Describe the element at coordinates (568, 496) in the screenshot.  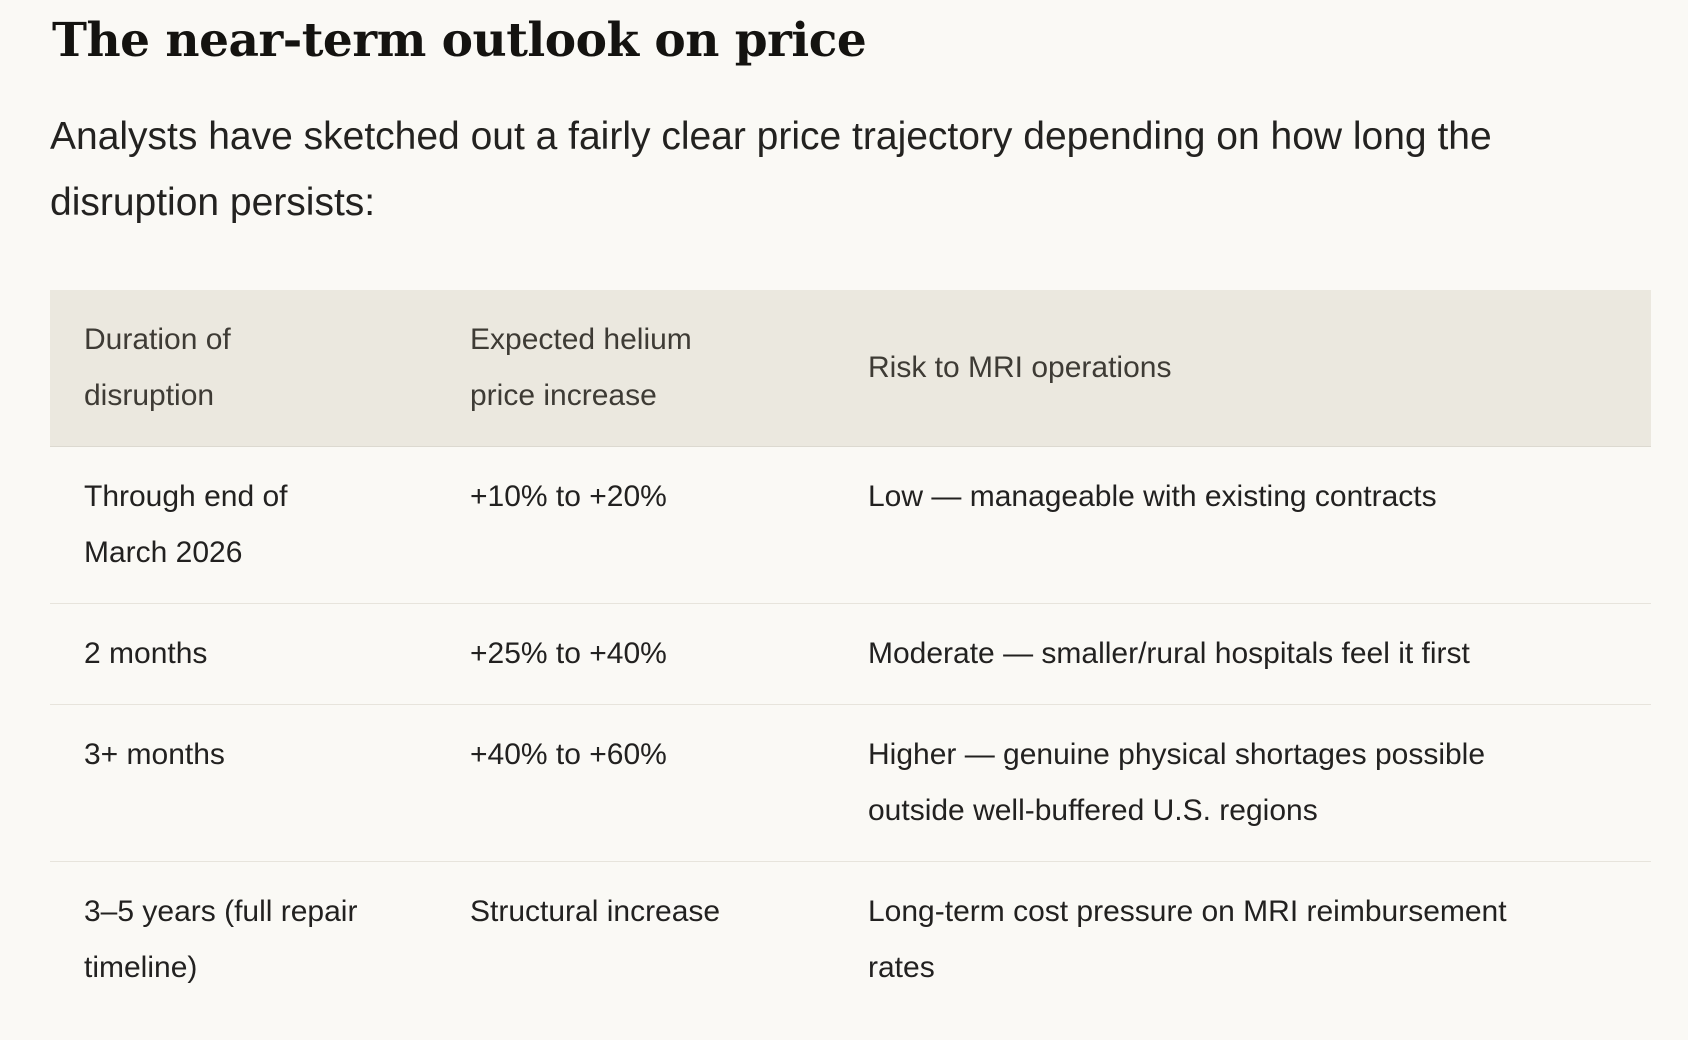
I see `cell-price-increase: +10% to +20%` at that location.